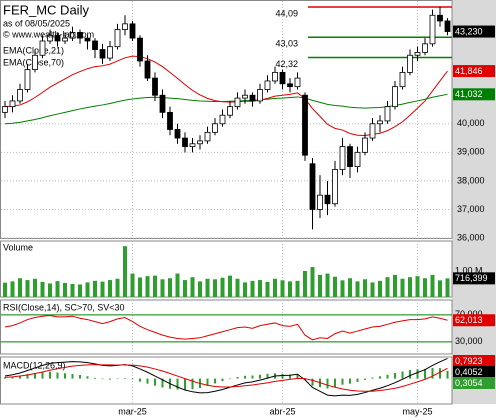 The height and width of the screenshot is (420, 496). I want to click on y-tick-label: 38,000, so click(471, 180).